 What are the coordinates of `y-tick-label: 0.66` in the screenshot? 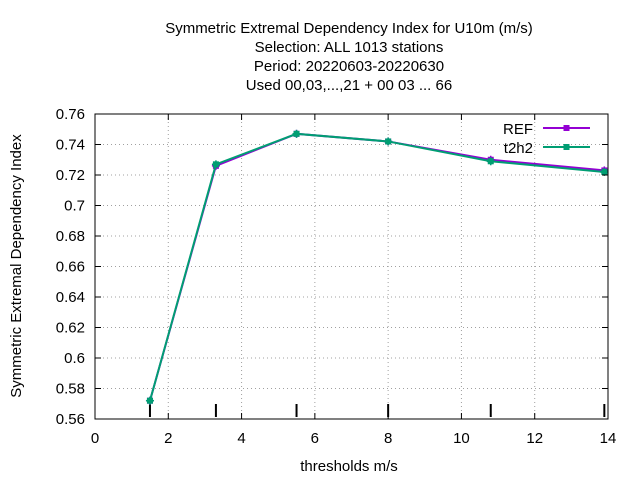 It's located at (70, 267).